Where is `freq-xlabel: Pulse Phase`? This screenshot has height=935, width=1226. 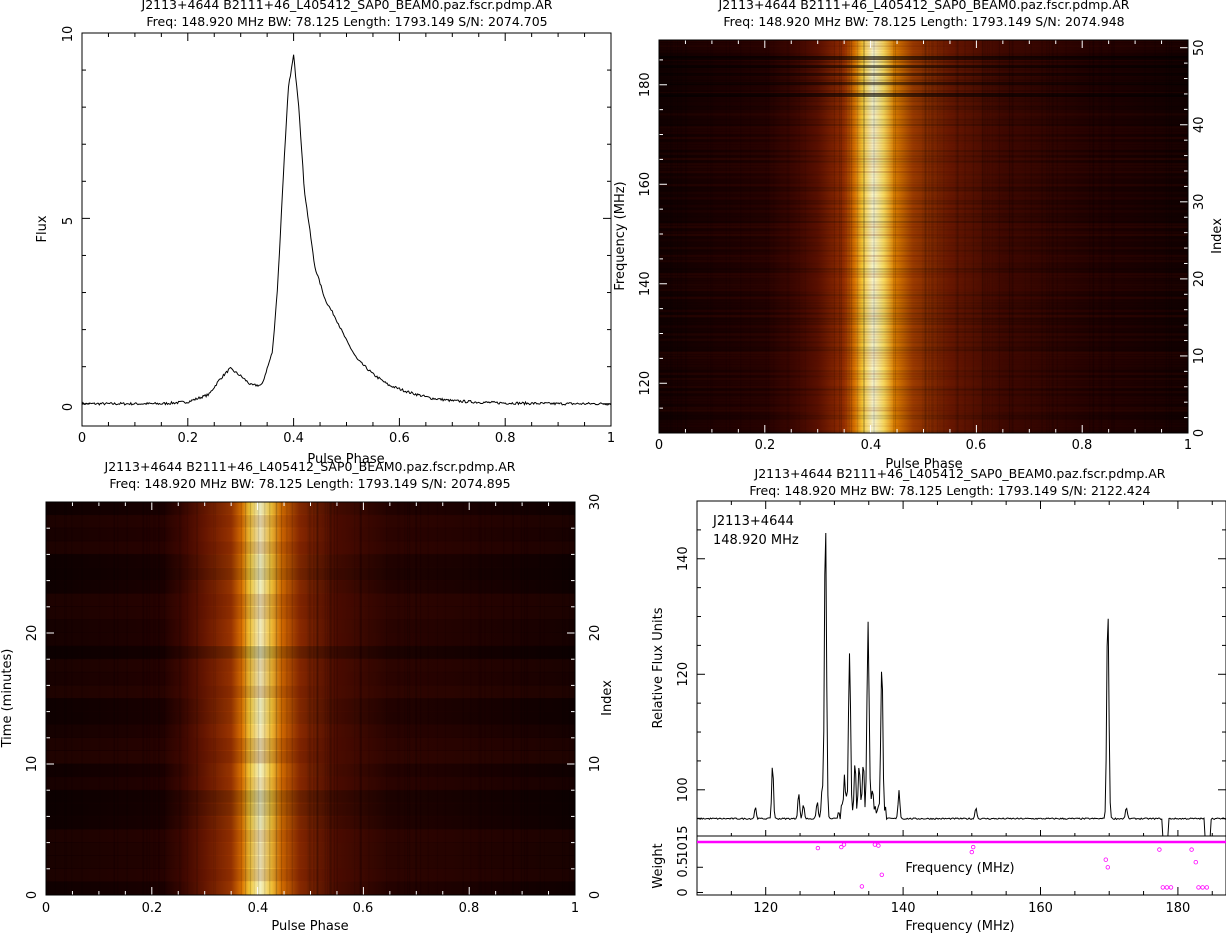 freq-xlabel: Pulse Phase is located at coordinates (923, 464).